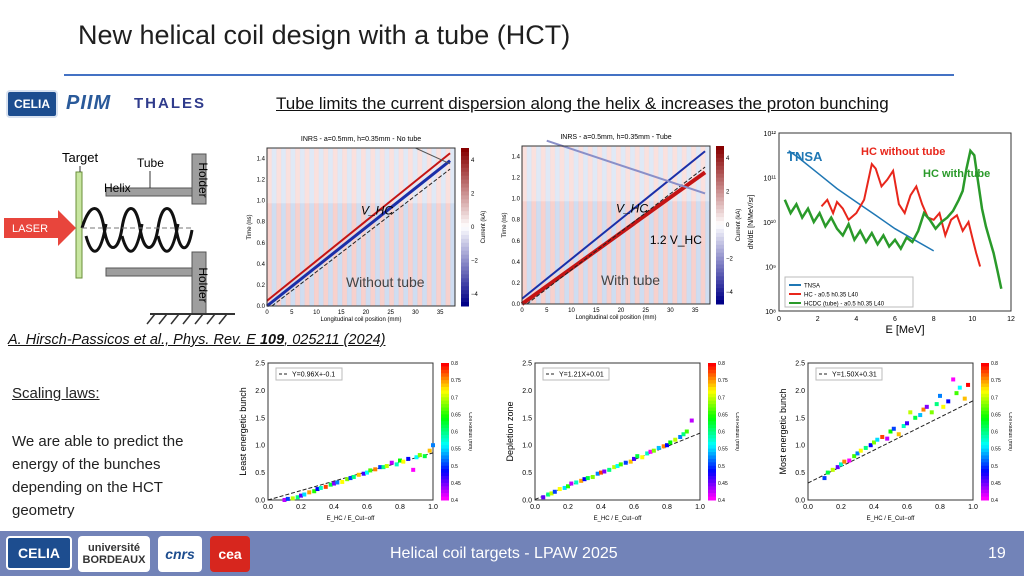  I want to click on universite-logo-line2: BORDEAUX, so click(114, 560).